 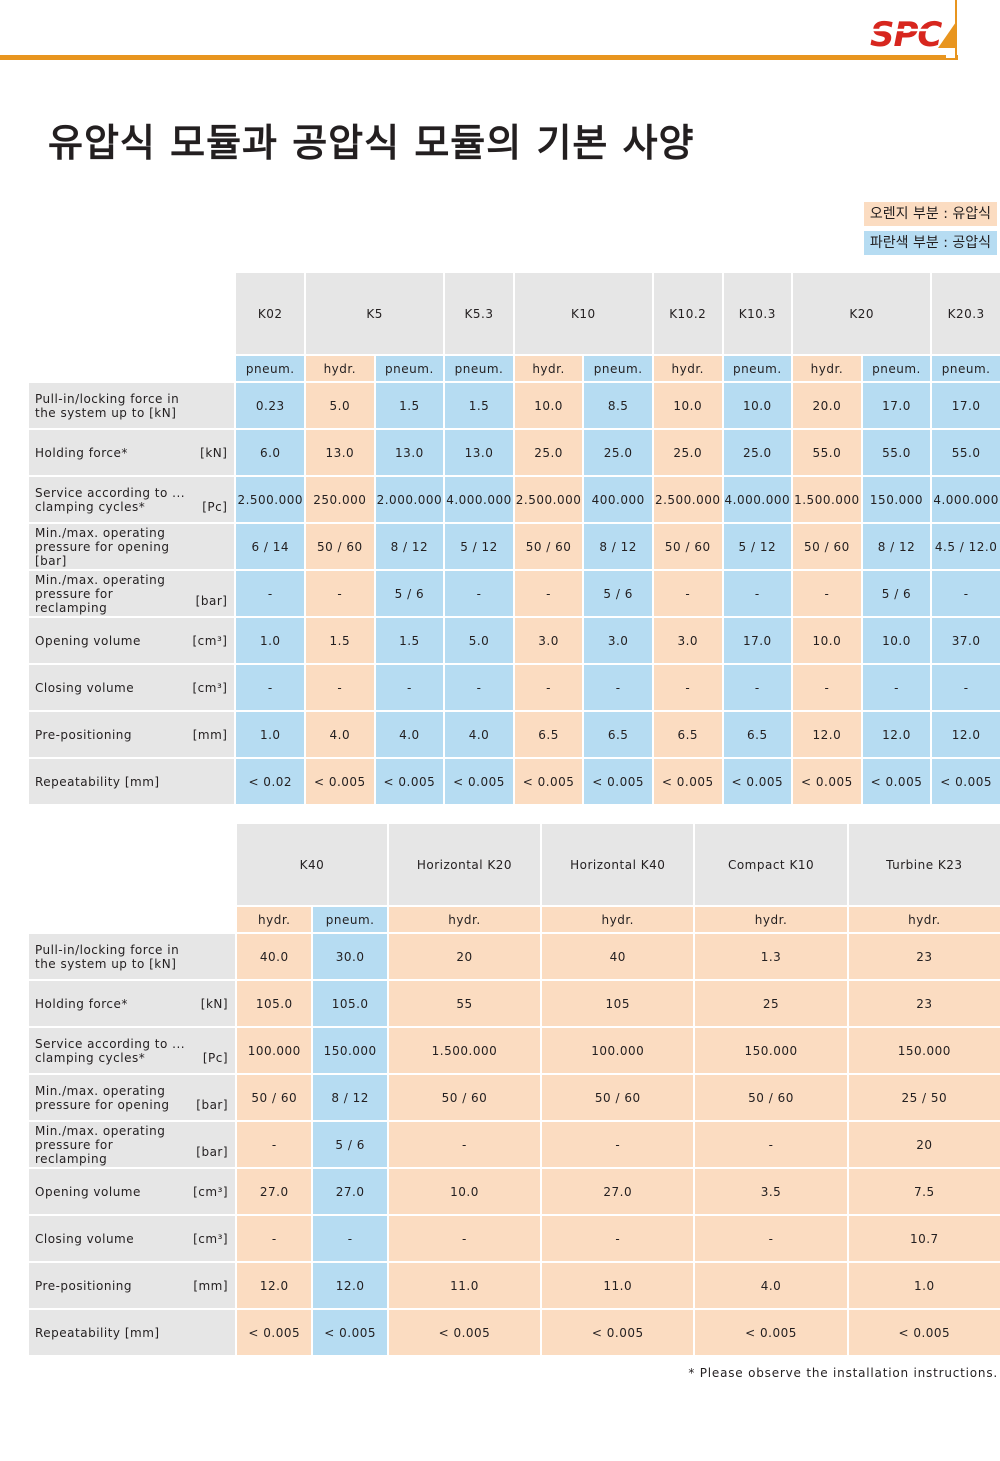 What do you see at coordinates (924, 1003) in the screenshot?
I see `value-cell: 23` at bounding box center [924, 1003].